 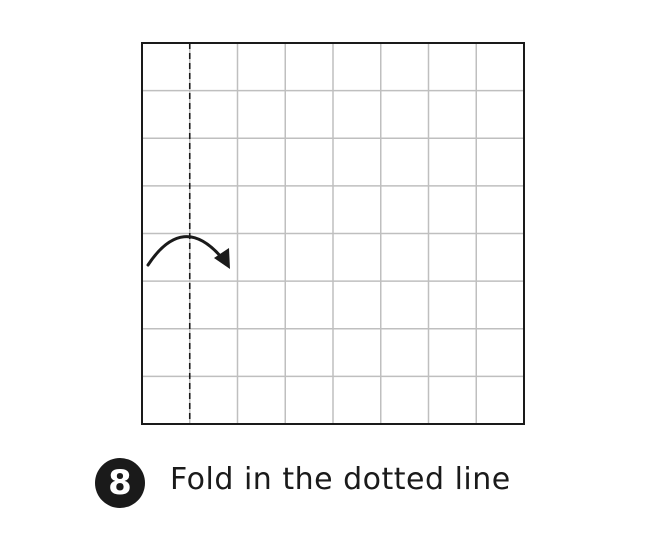 I want to click on step-instruction: Fold in the dotted line, so click(x=340, y=479).